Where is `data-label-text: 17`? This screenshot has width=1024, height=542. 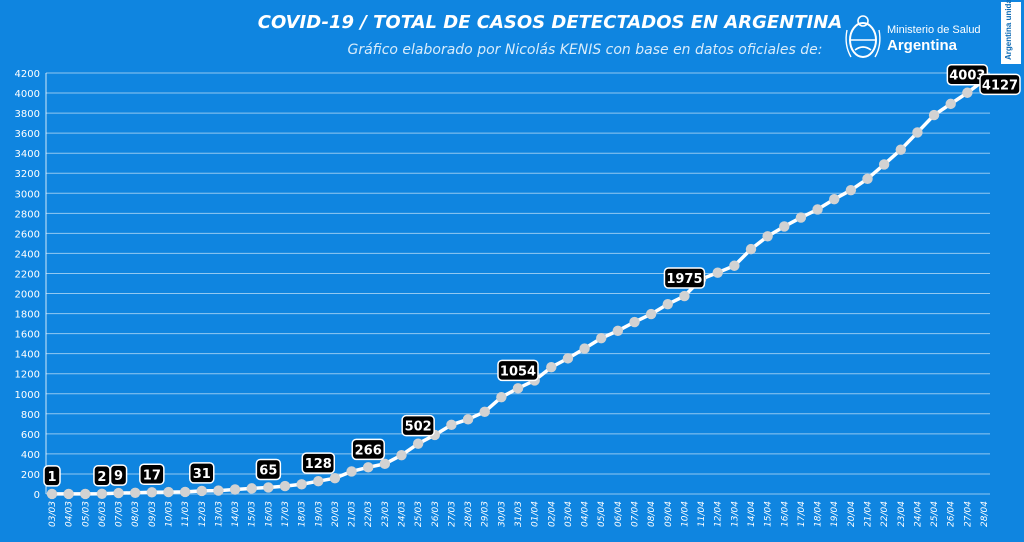 data-label-text: 17 is located at coordinates (152, 475).